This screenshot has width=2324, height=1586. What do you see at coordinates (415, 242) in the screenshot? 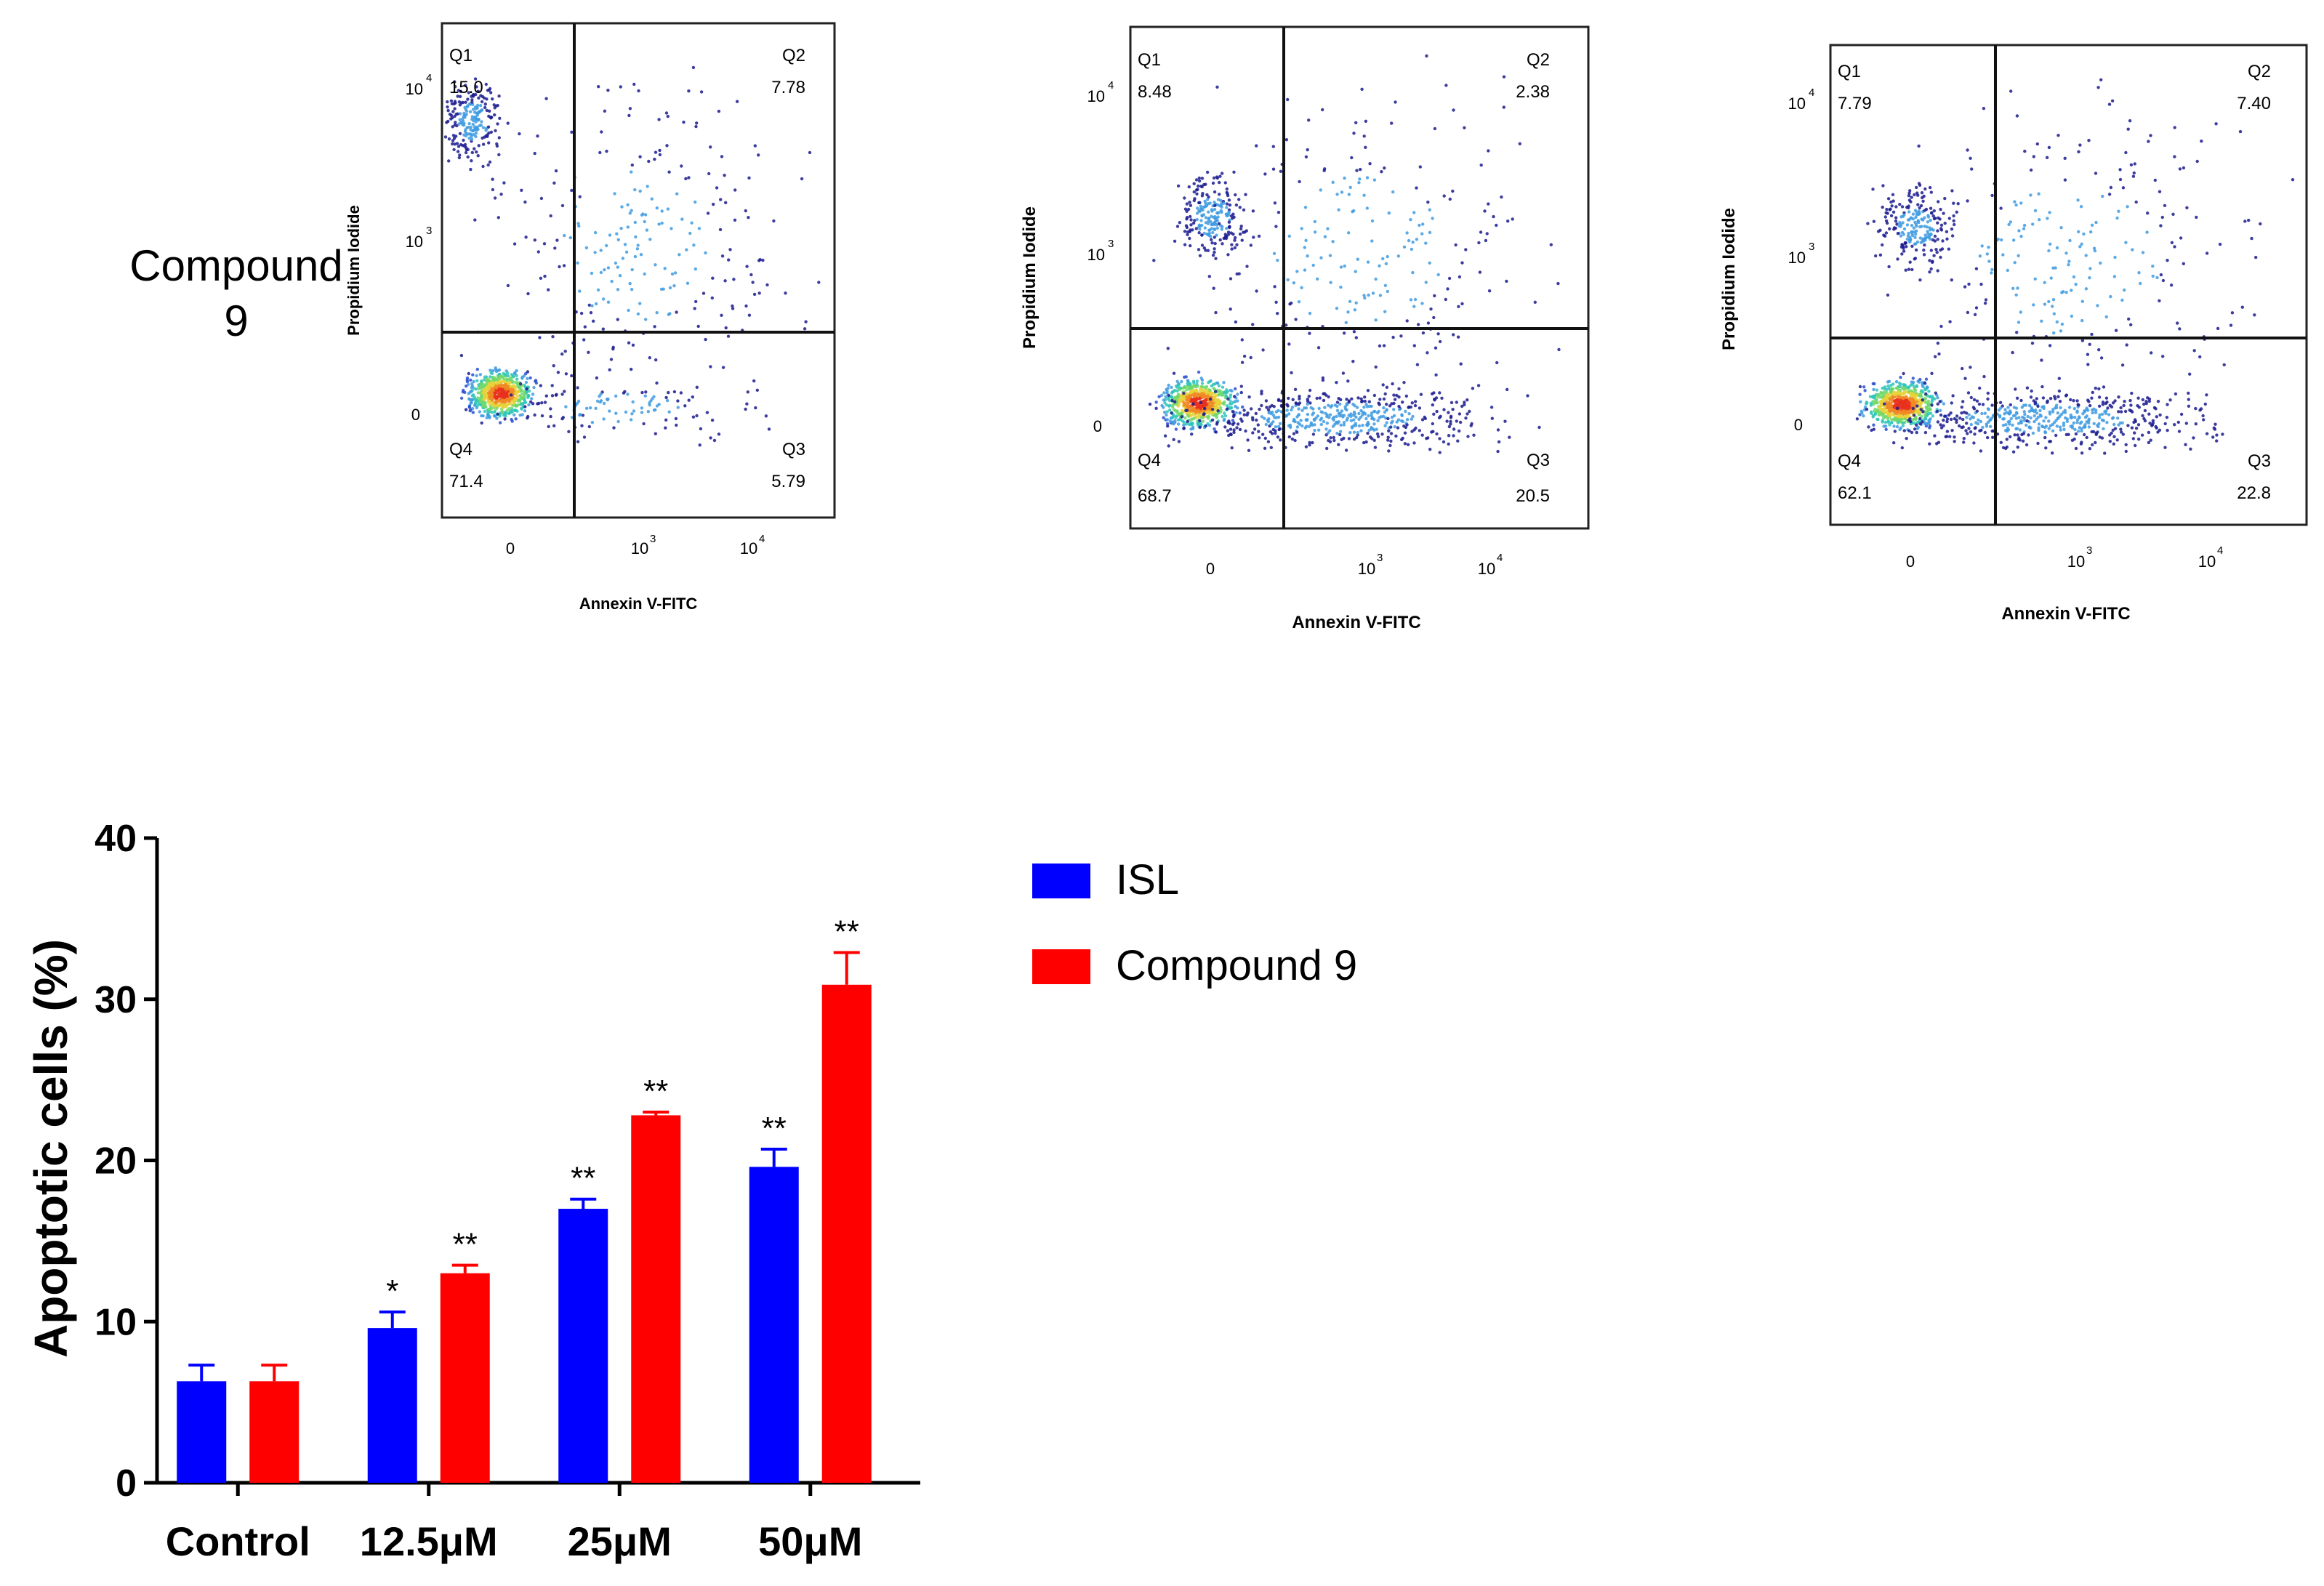
I see `y-tick-label: 10` at bounding box center [415, 242].